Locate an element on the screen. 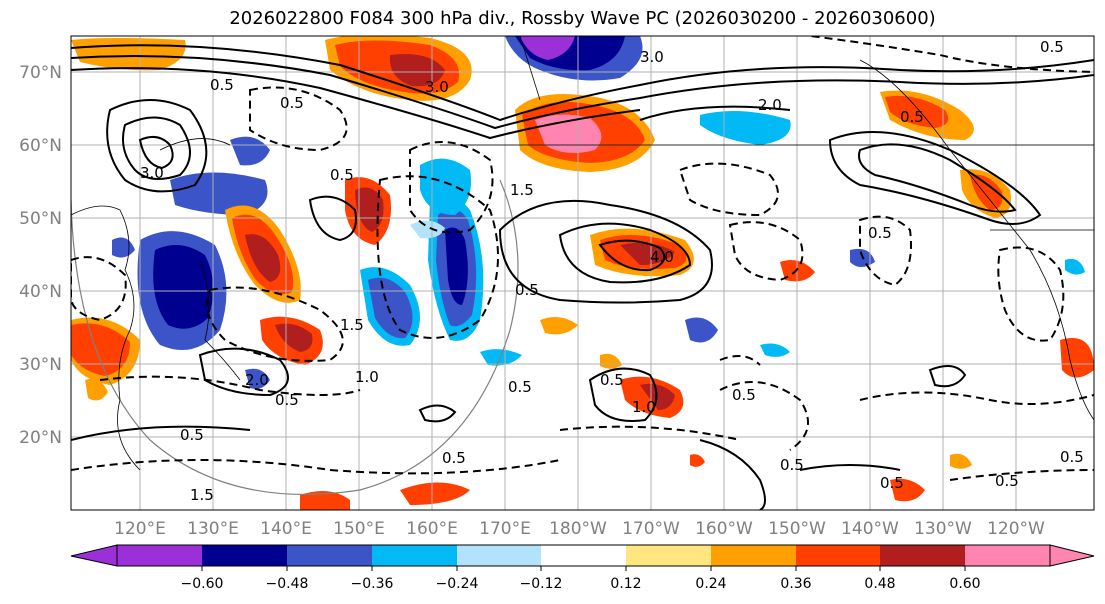 This screenshot has height=604, width=1105. colorbar-tick-label: −0.36 is located at coordinates (372, 584).